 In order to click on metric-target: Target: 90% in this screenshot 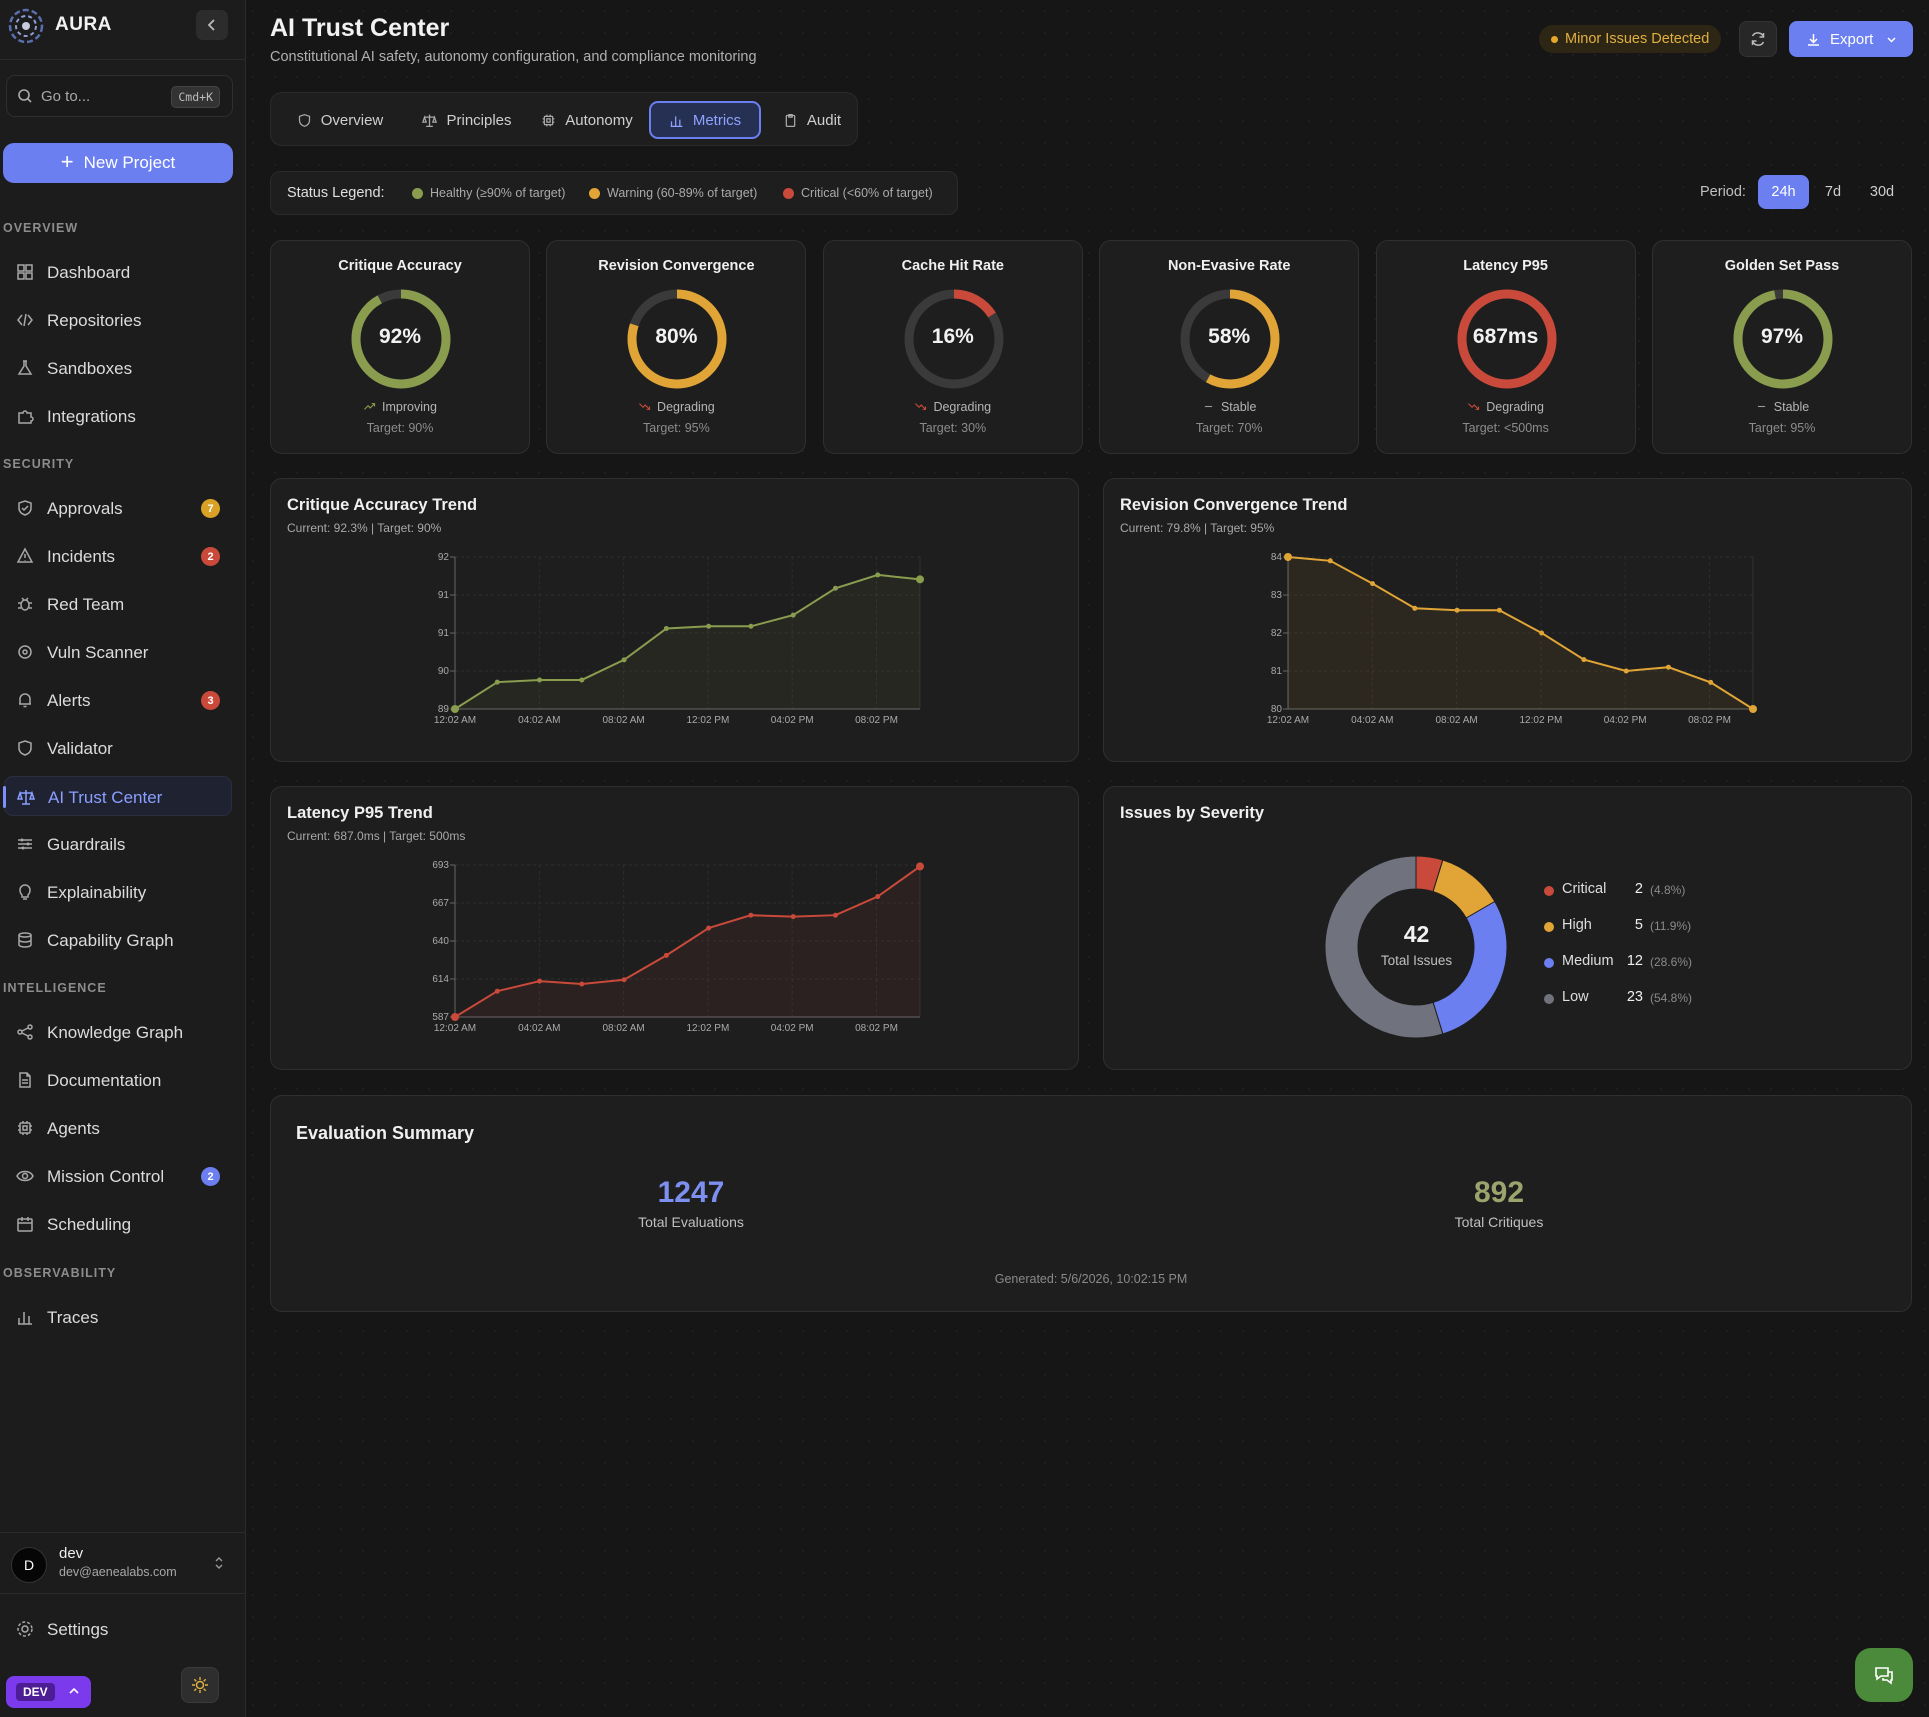, I will do `click(400, 428)`.